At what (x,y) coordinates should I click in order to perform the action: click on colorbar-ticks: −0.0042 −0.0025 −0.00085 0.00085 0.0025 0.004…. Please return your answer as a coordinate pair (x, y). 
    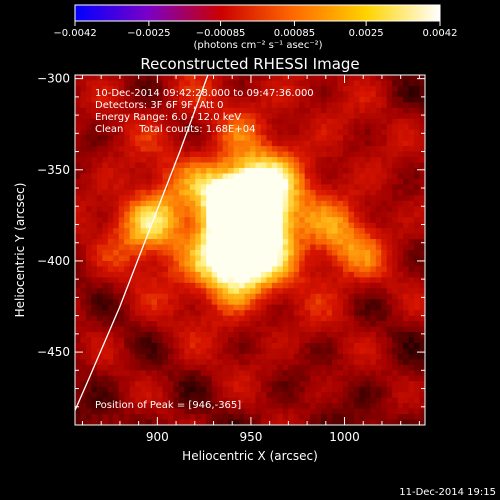
    Looking at the image, I should click on (255, 30).